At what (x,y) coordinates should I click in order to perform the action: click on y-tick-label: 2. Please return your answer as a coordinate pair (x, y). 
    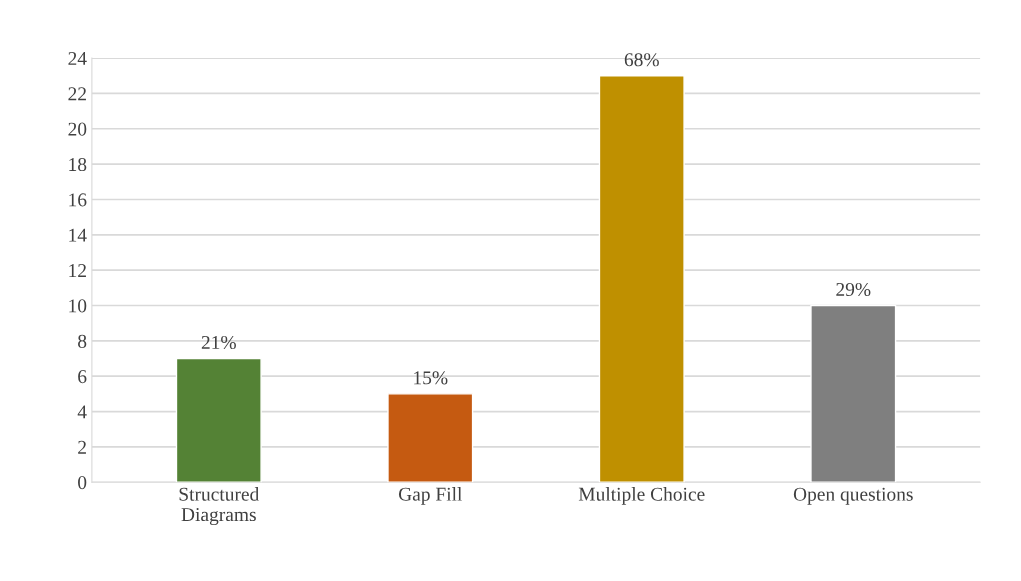
    Looking at the image, I should click on (82, 447).